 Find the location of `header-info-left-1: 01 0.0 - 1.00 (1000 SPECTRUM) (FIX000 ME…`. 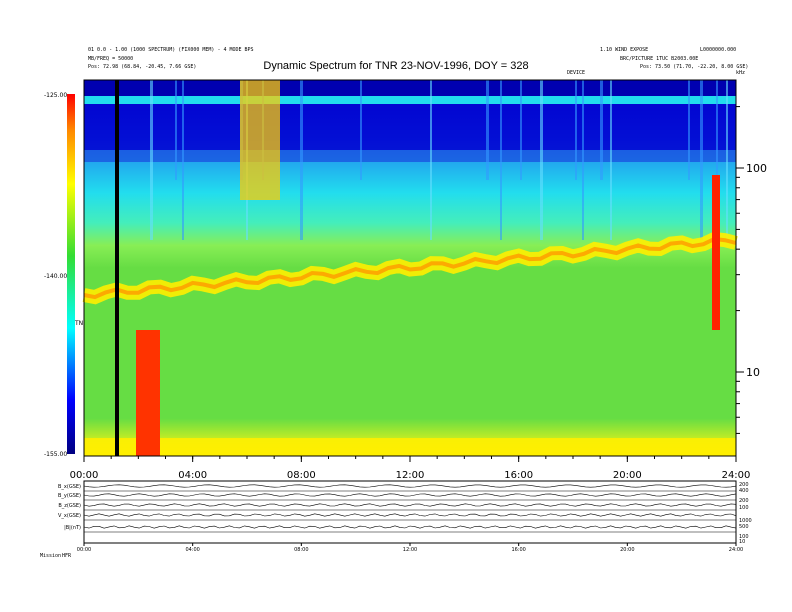

header-info-left-1: 01 0.0 - 1.00 (1000 SPECTRUM) (FIX000 ME… is located at coordinates (171, 50).